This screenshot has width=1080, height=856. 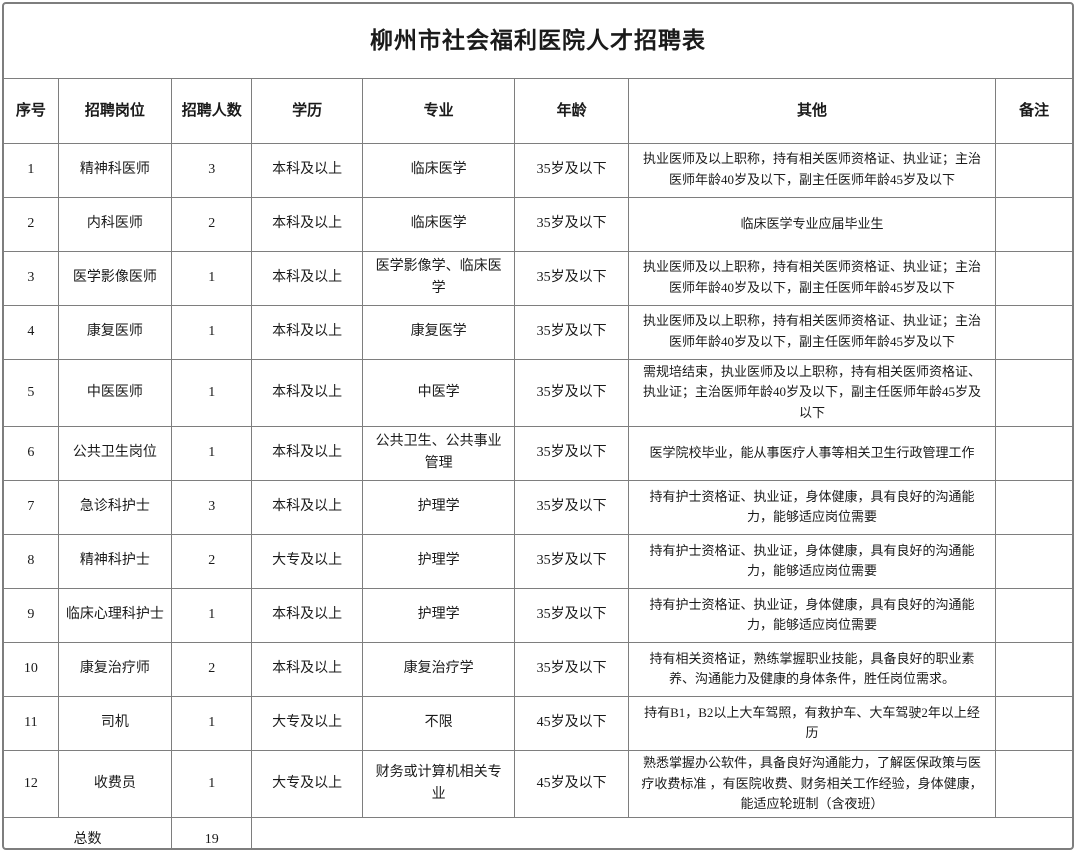 What do you see at coordinates (812, 723) in the screenshot?
I see `cell-other: 持有B1，B2以上大车驾照，有救护车、大车驾驶2年以上经历` at bounding box center [812, 723].